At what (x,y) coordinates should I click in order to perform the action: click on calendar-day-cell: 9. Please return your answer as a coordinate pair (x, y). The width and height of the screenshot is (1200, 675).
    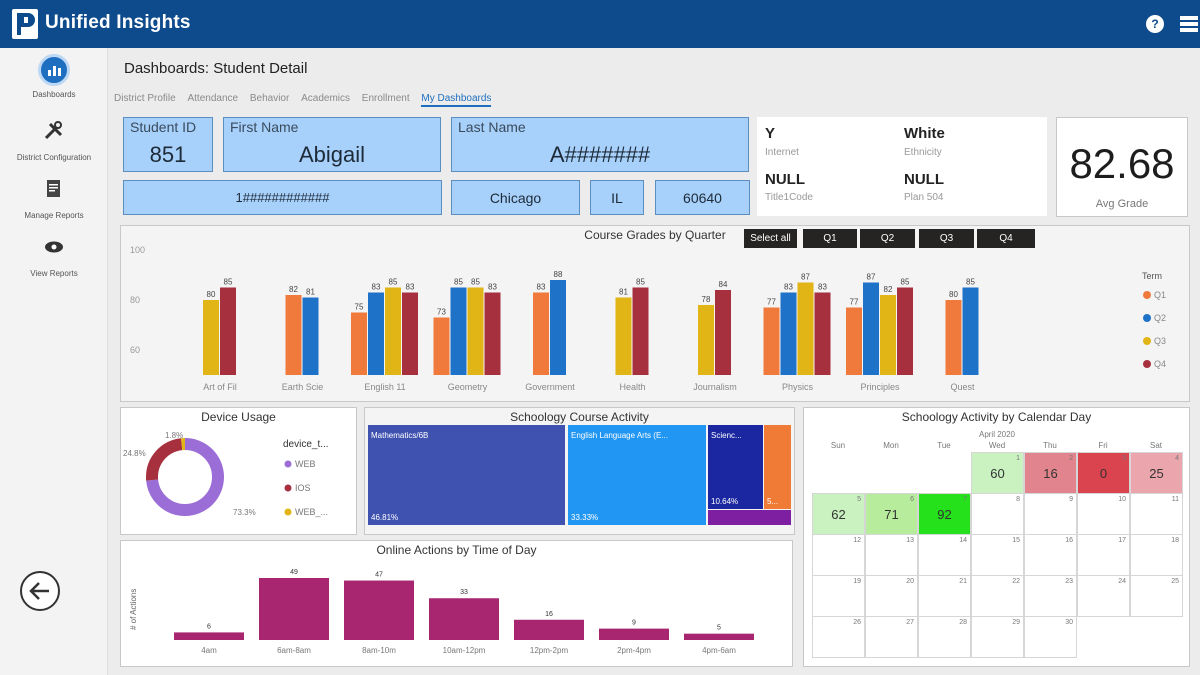
    Looking at the image, I should click on (1050, 514).